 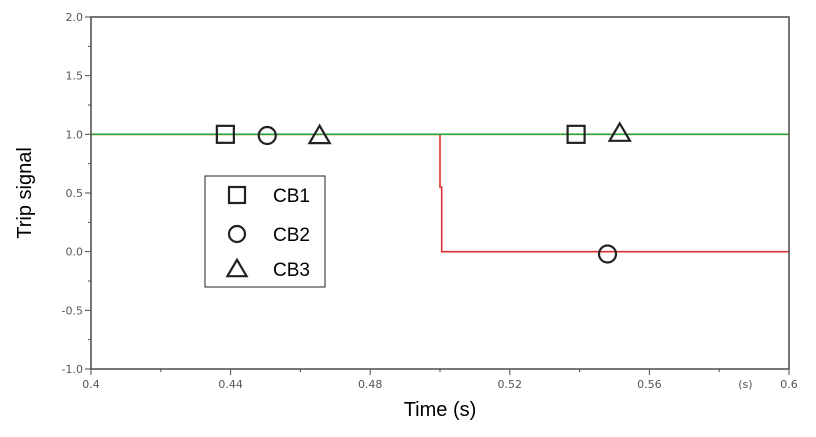 I want to click on y-tick-label: -1.0, so click(x=72, y=369).